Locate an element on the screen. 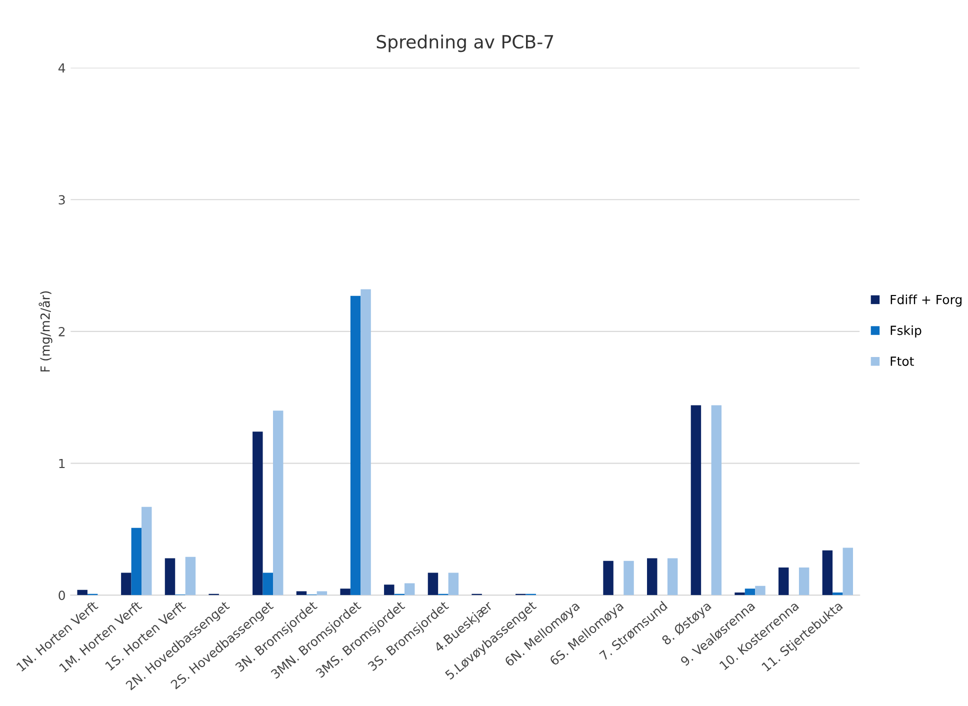 The height and width of the screenshot is (706, 968). y-tick-label: 3 is located at coordinates (61, 200).